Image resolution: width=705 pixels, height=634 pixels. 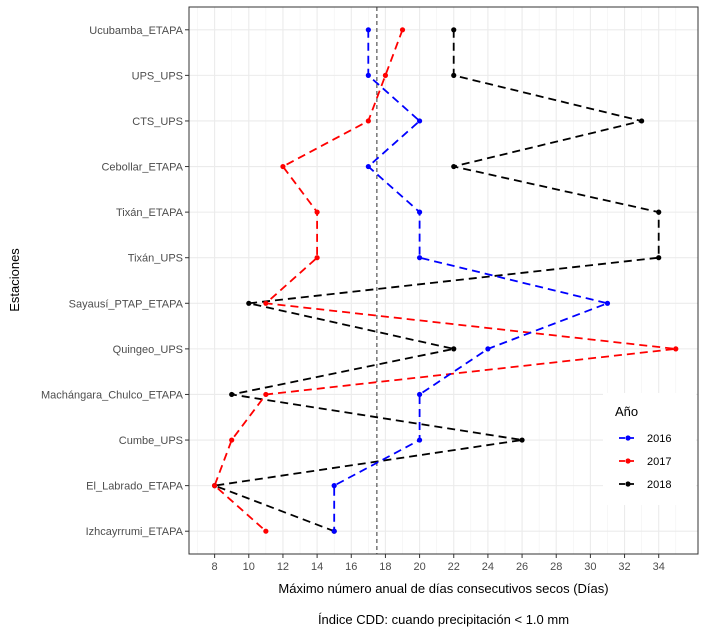 I want to click on legend-background, so click(x=649, y=449).